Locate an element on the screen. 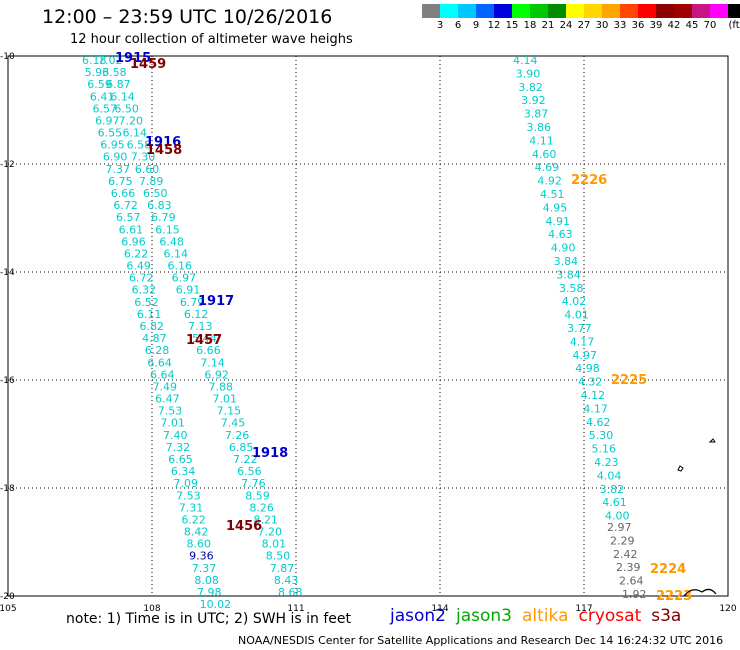 The height and width of the screenshot is (650, 740). wave-height-label: 6.57 is located at coordinates (104, 108).